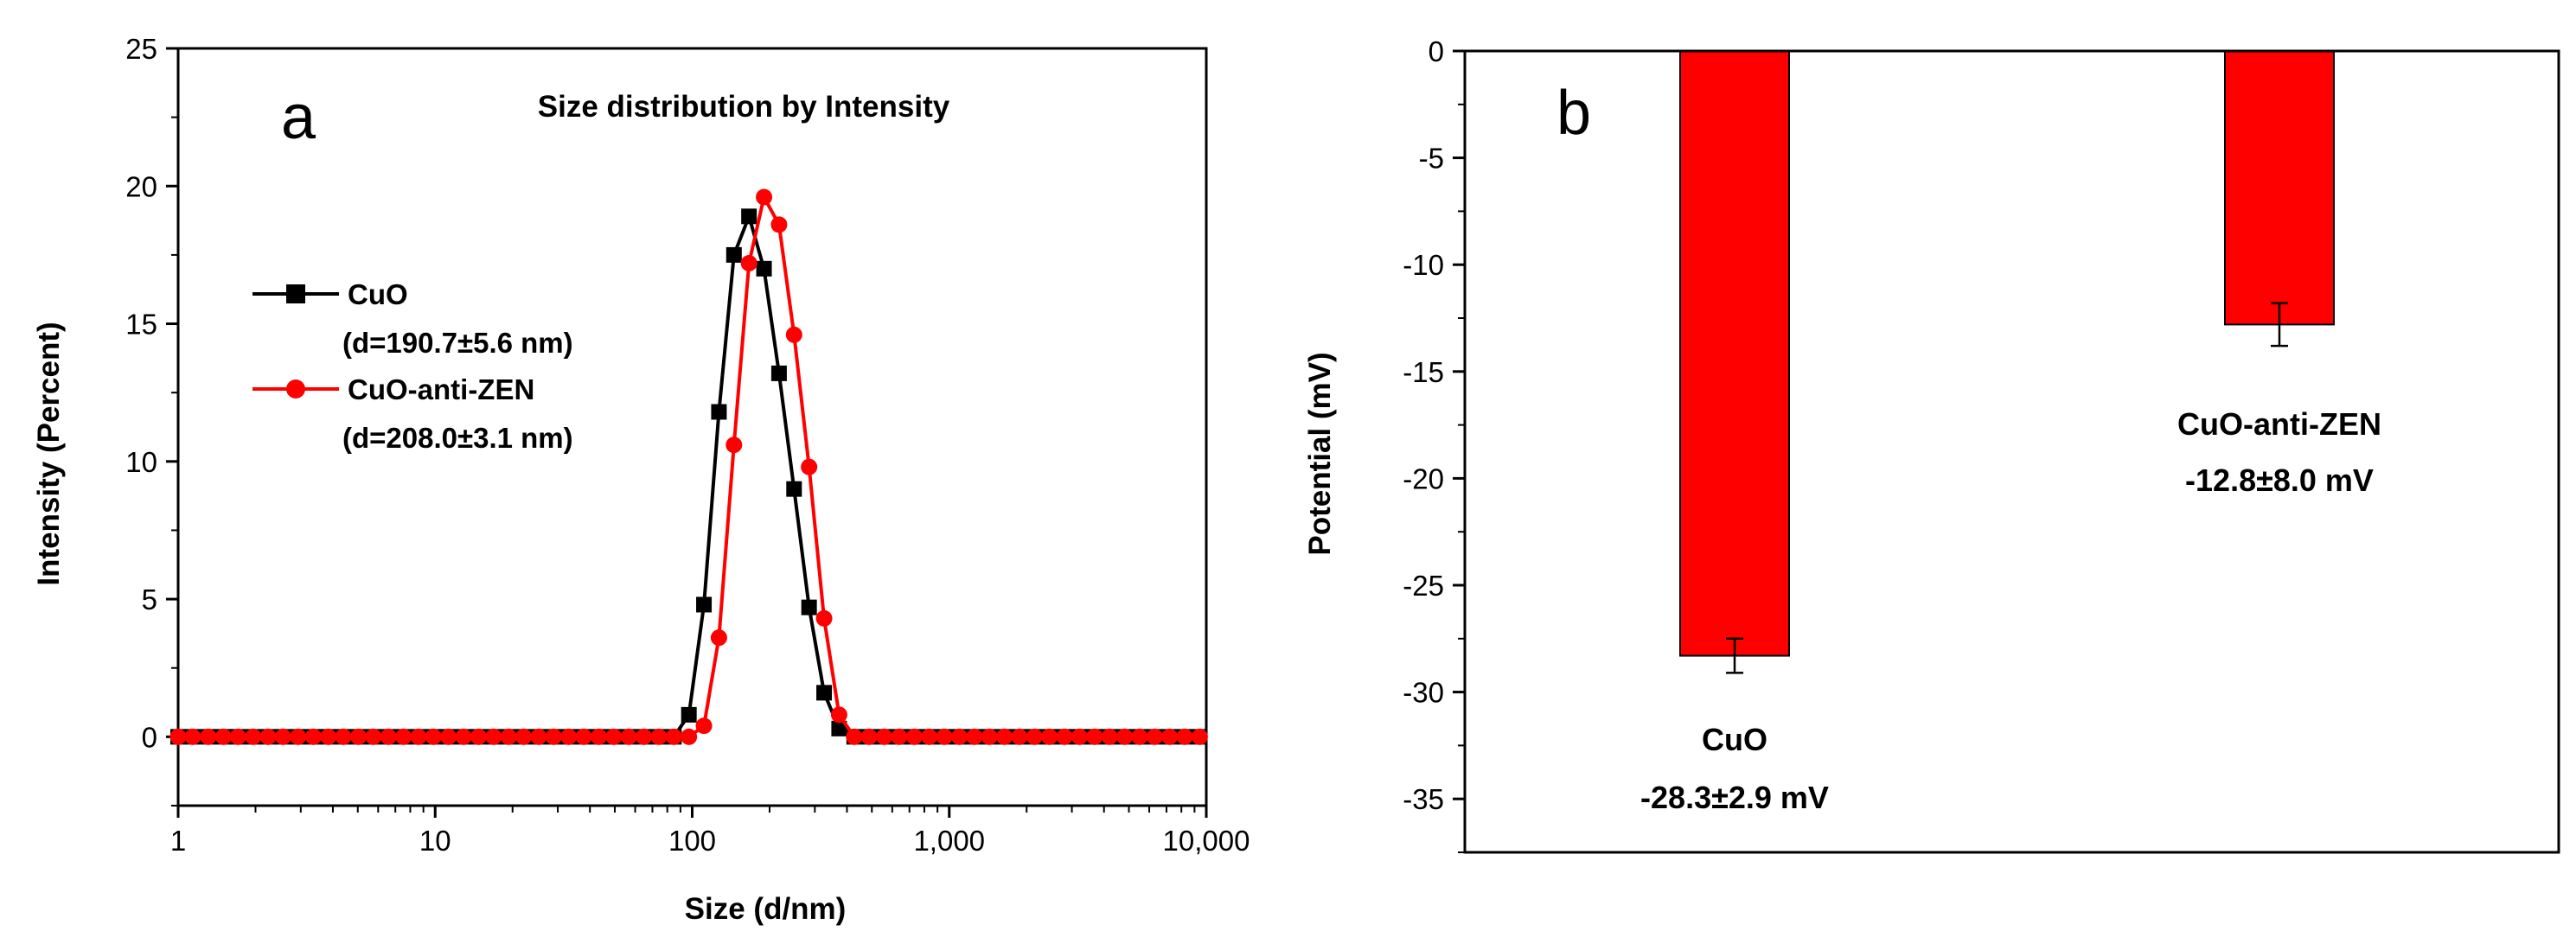 The height and width of the screenshot is (950, 2576). What do you see at coordinates (296, 388) in the screenshot?
I see `legend-marker-cuo-anti-zen` at bounding box center [296, 388].